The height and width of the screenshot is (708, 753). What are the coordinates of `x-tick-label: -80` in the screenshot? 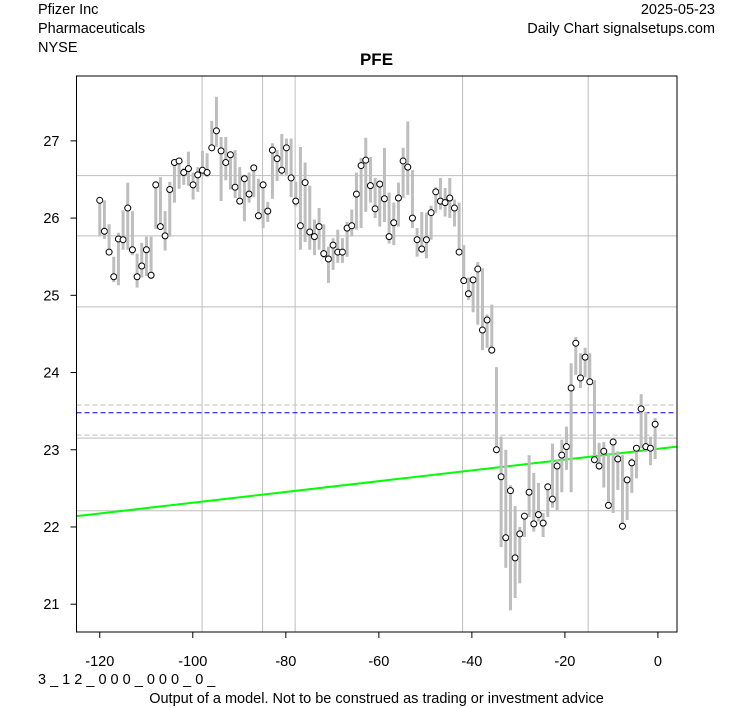 It's located at (285, 662).